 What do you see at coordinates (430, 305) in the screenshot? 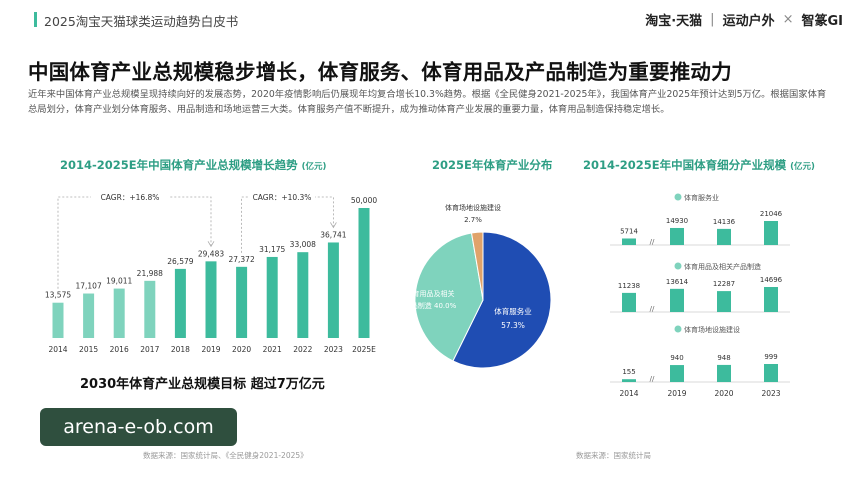
I see `pie-label-goods-name-2: 产品制造 40.0%` at bounding box center [430, 305].